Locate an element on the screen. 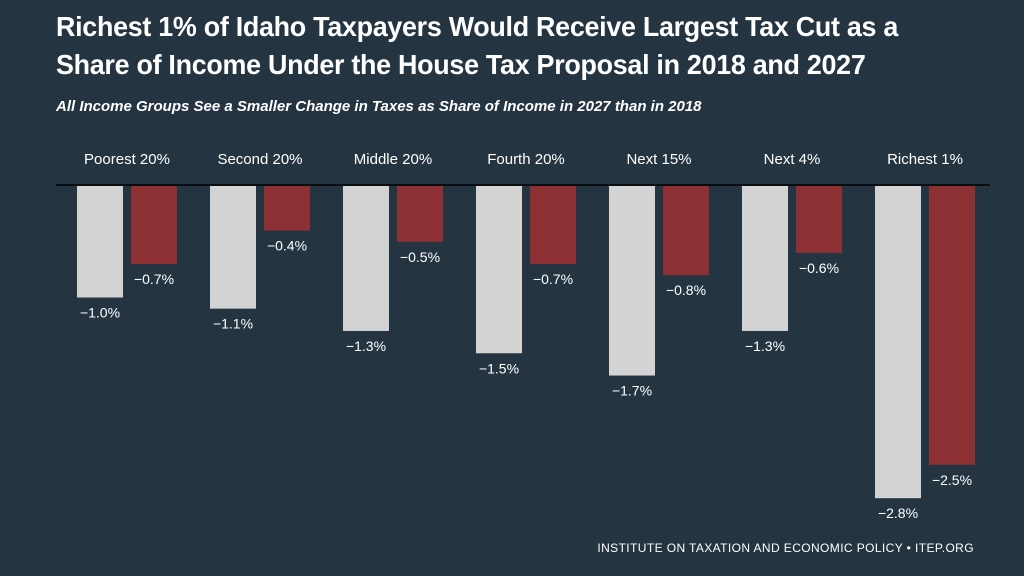 This screenshot has height=576, width=1024. data-label: −0.5% is located at coordinates (420, 257).